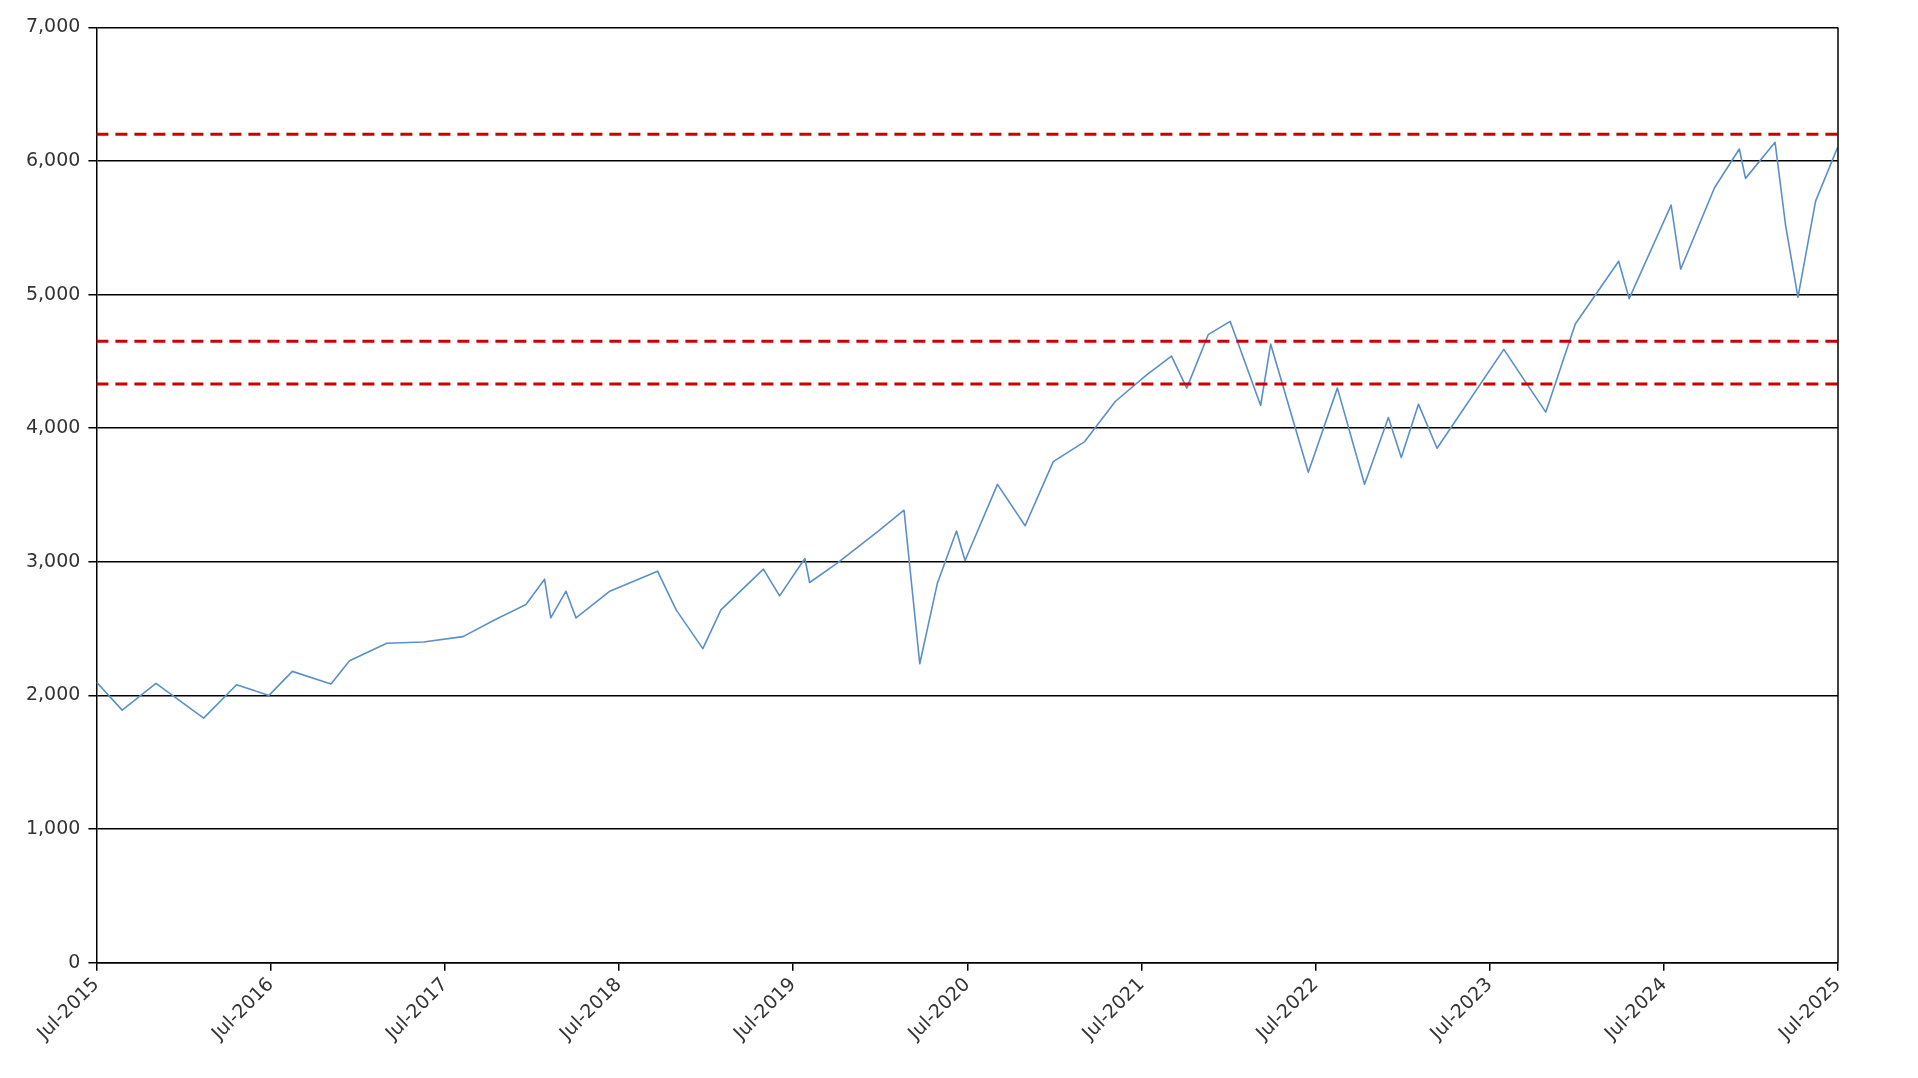 The width and height of the screenshot is (1918, 1078). Describe the element at coordinates (53, 426) in the screenshot. I see `y-tick-label: 4,000` at that location.